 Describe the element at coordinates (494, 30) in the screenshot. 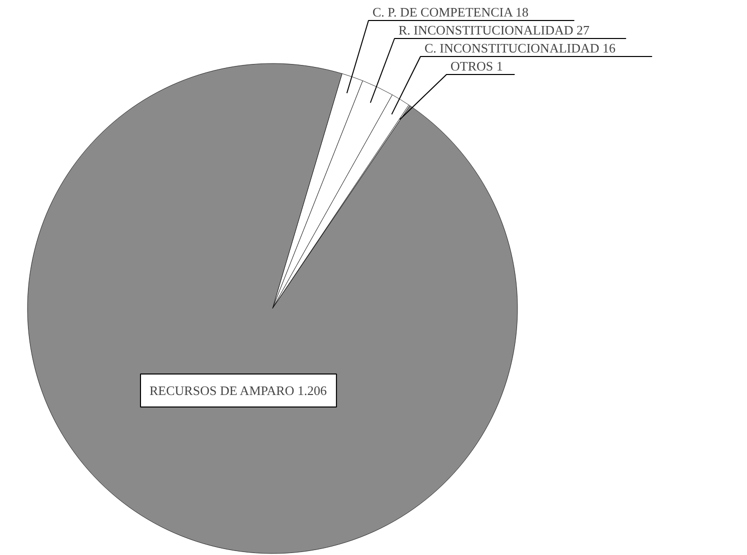

I see `slice-label: R. INCONSTITUCIONALIDAD 27` at that location.